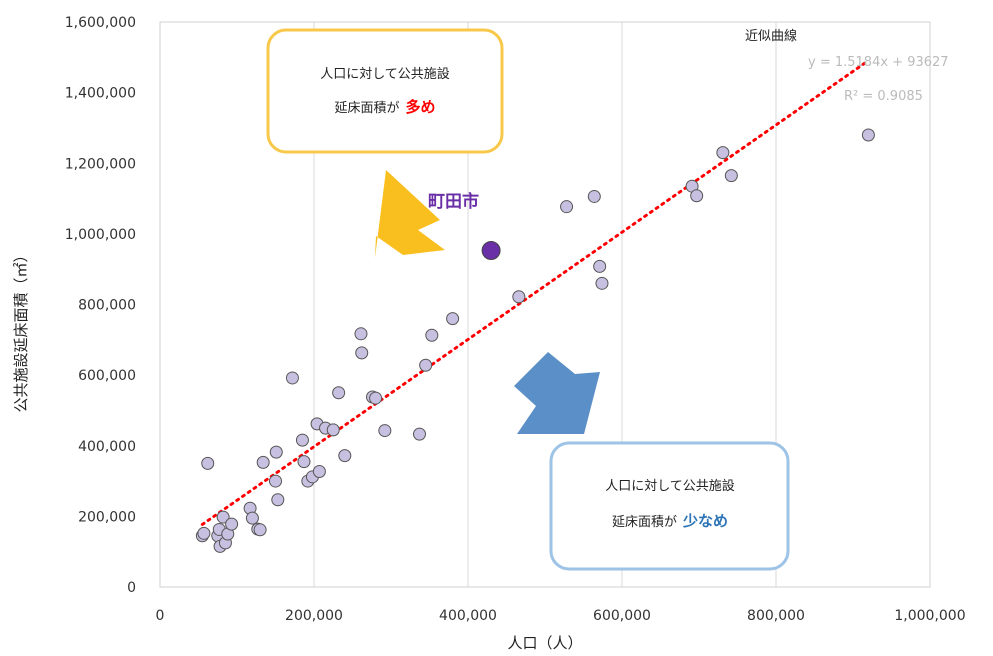 The height and width of the screenshot is (656, 993). Describe the element at coordinates (468, 616) in the screenshot. I see `x-tick-label: 400,000` at that location.